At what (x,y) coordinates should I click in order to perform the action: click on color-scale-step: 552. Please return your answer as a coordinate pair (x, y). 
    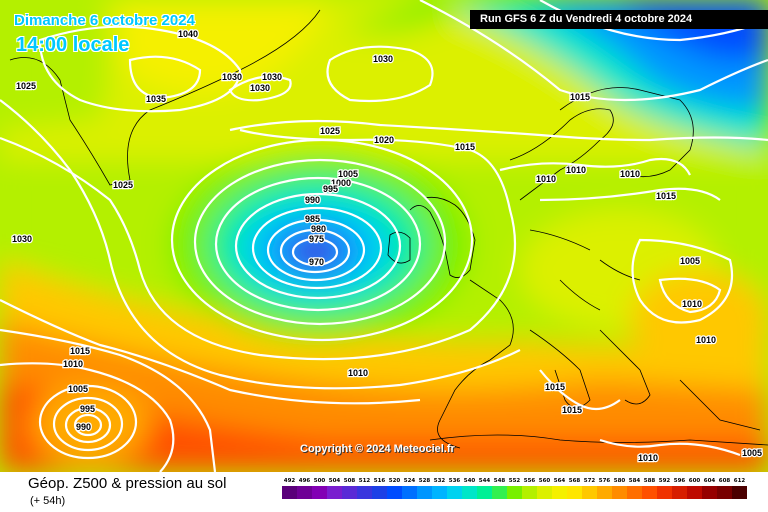
    Looking at the image, I should click on (514, 488).